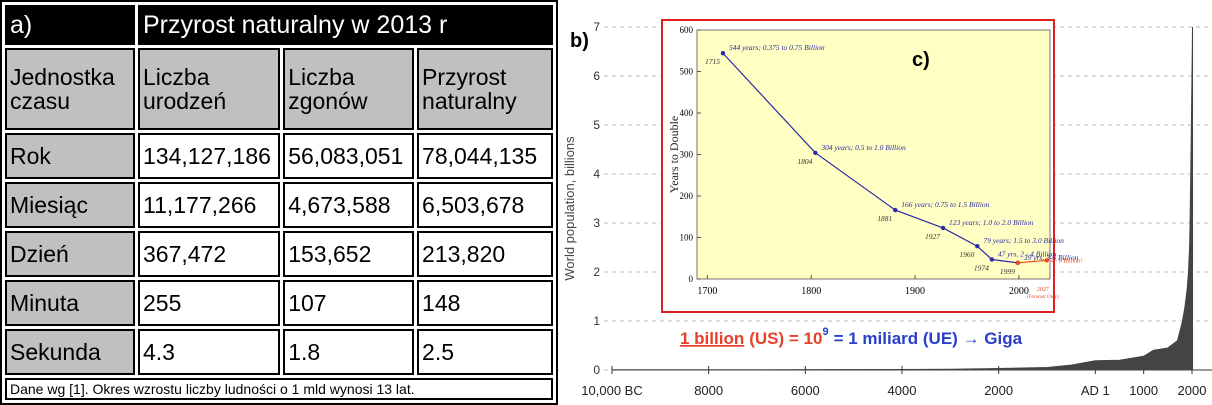  What do you see at coordinates (349, 254) in the screenshot?
I see `cell: 153,652` at bounding box center [349, 254].